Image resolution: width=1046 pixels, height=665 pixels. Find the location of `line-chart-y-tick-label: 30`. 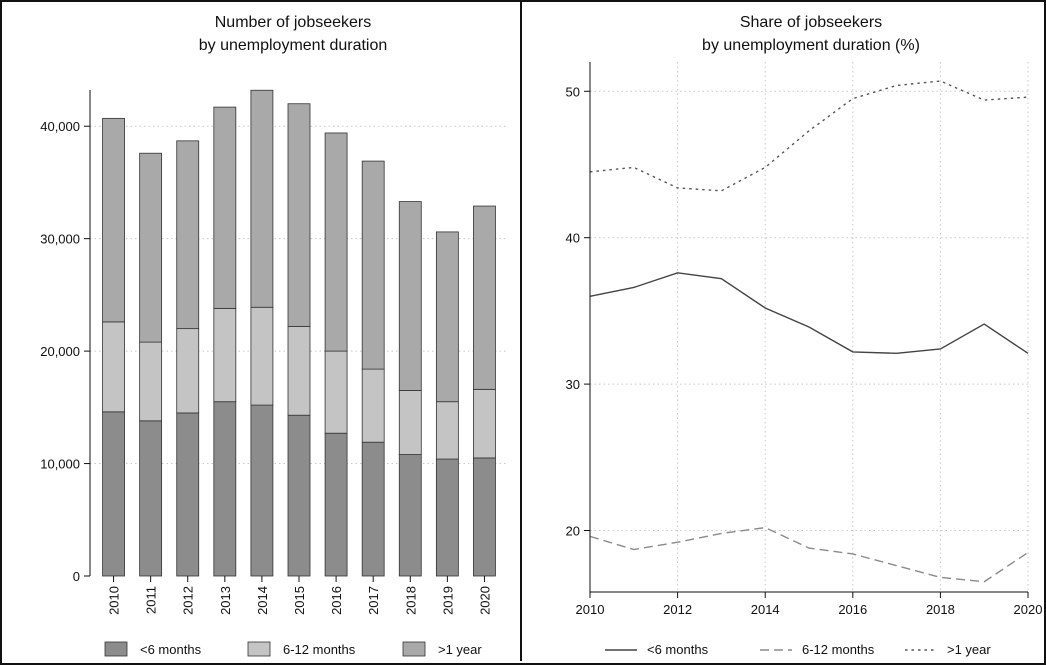

line-chart-y-tick-label: 30 is located at coordinates (573, 384).